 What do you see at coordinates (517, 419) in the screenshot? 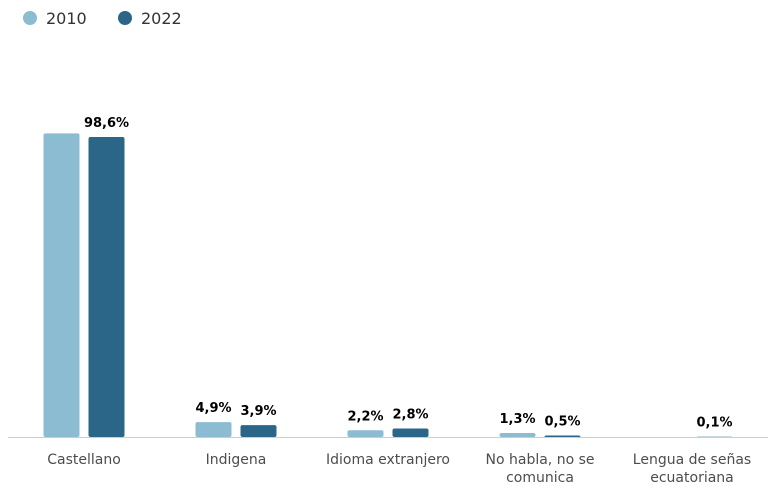
I see `data-label: 1,3%` at bounding box center [517, 419].